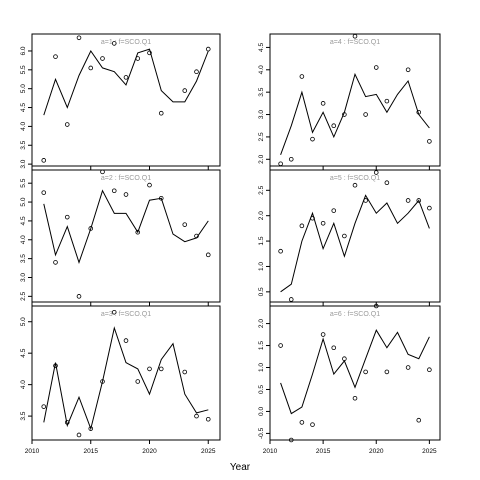 This screenshot has height=480, width=480. I want to click on y-tick-label: 6.0, so click(23, 50).